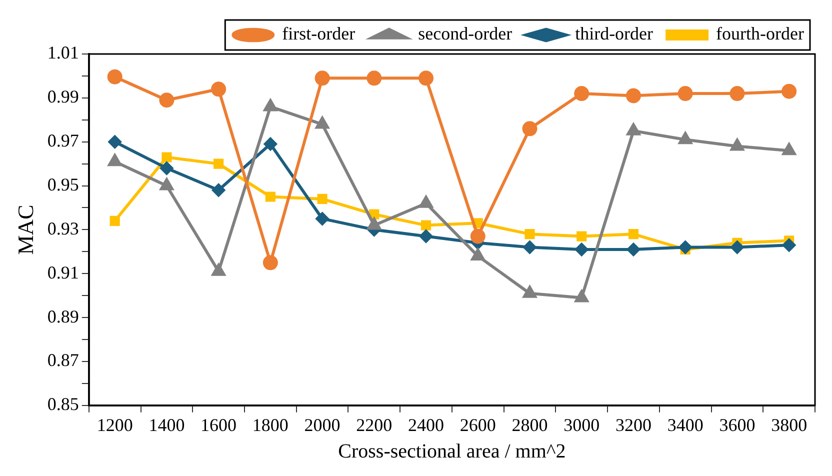 The height and width of the screenshot is (476, 832). Describe the element at coordinates (63, 316) in the screenshot. I see `y-tick-label: 0.89` at that location.